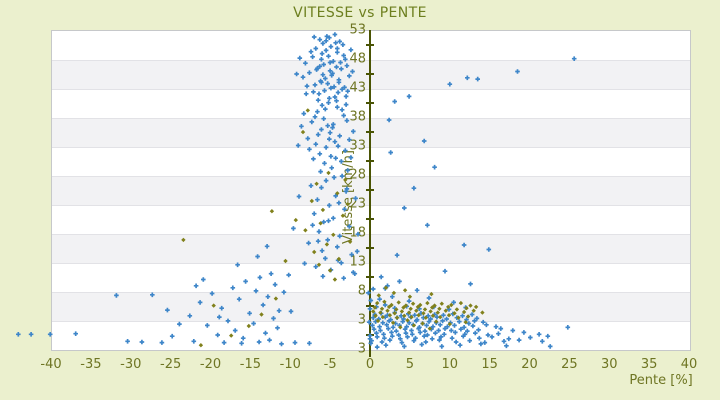 This screenshot has width=720, height=400. I want to click on y-tick-label: 33, so click(357, 146).